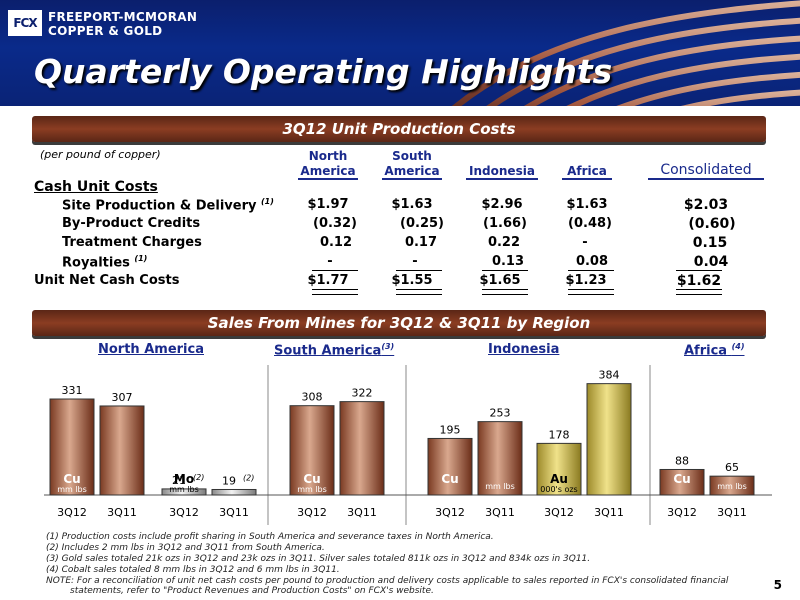  I want to click on cell-treat-id: 0.22, so click(504, 242).